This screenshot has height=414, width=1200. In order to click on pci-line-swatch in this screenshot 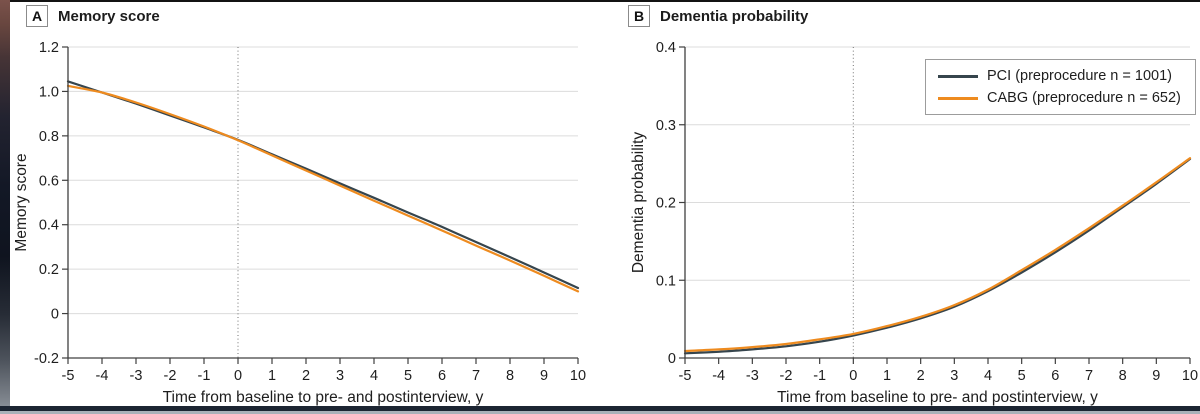, I will do `click(958, 76)`.